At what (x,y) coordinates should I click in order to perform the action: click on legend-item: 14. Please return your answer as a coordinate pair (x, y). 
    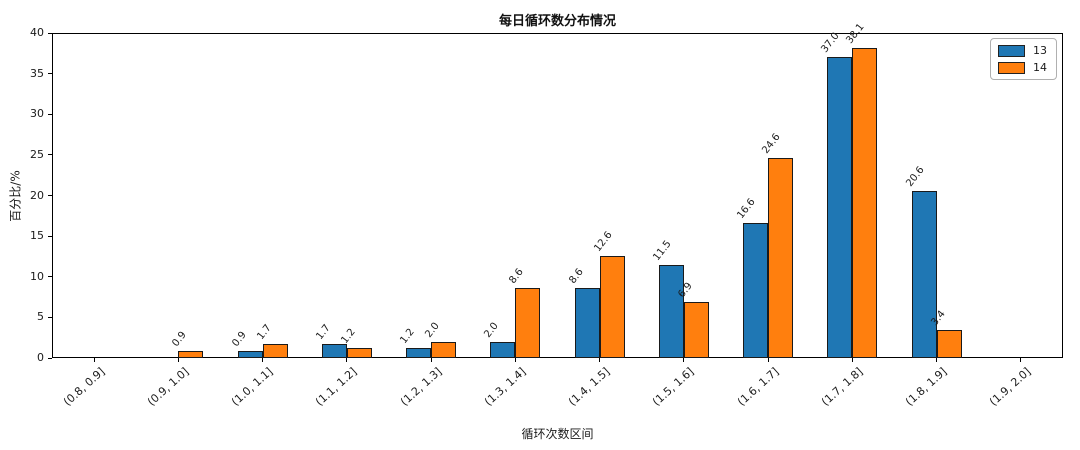
    Looking at the image, I should click on (1022, 67).